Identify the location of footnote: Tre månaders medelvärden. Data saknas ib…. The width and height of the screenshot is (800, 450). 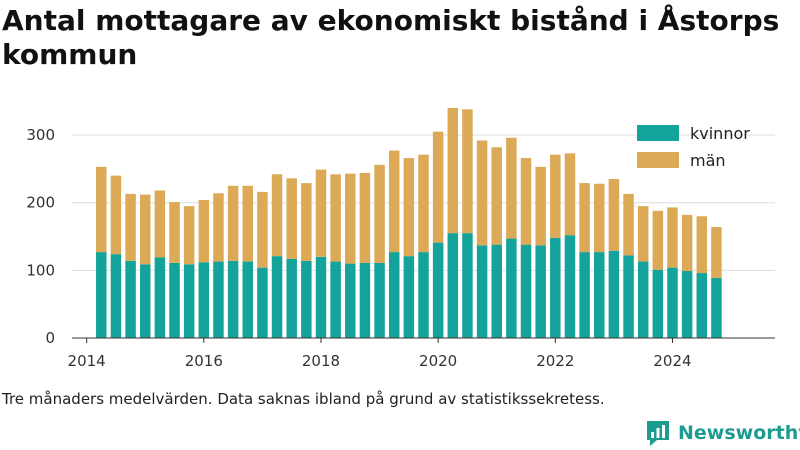
(303, 399).